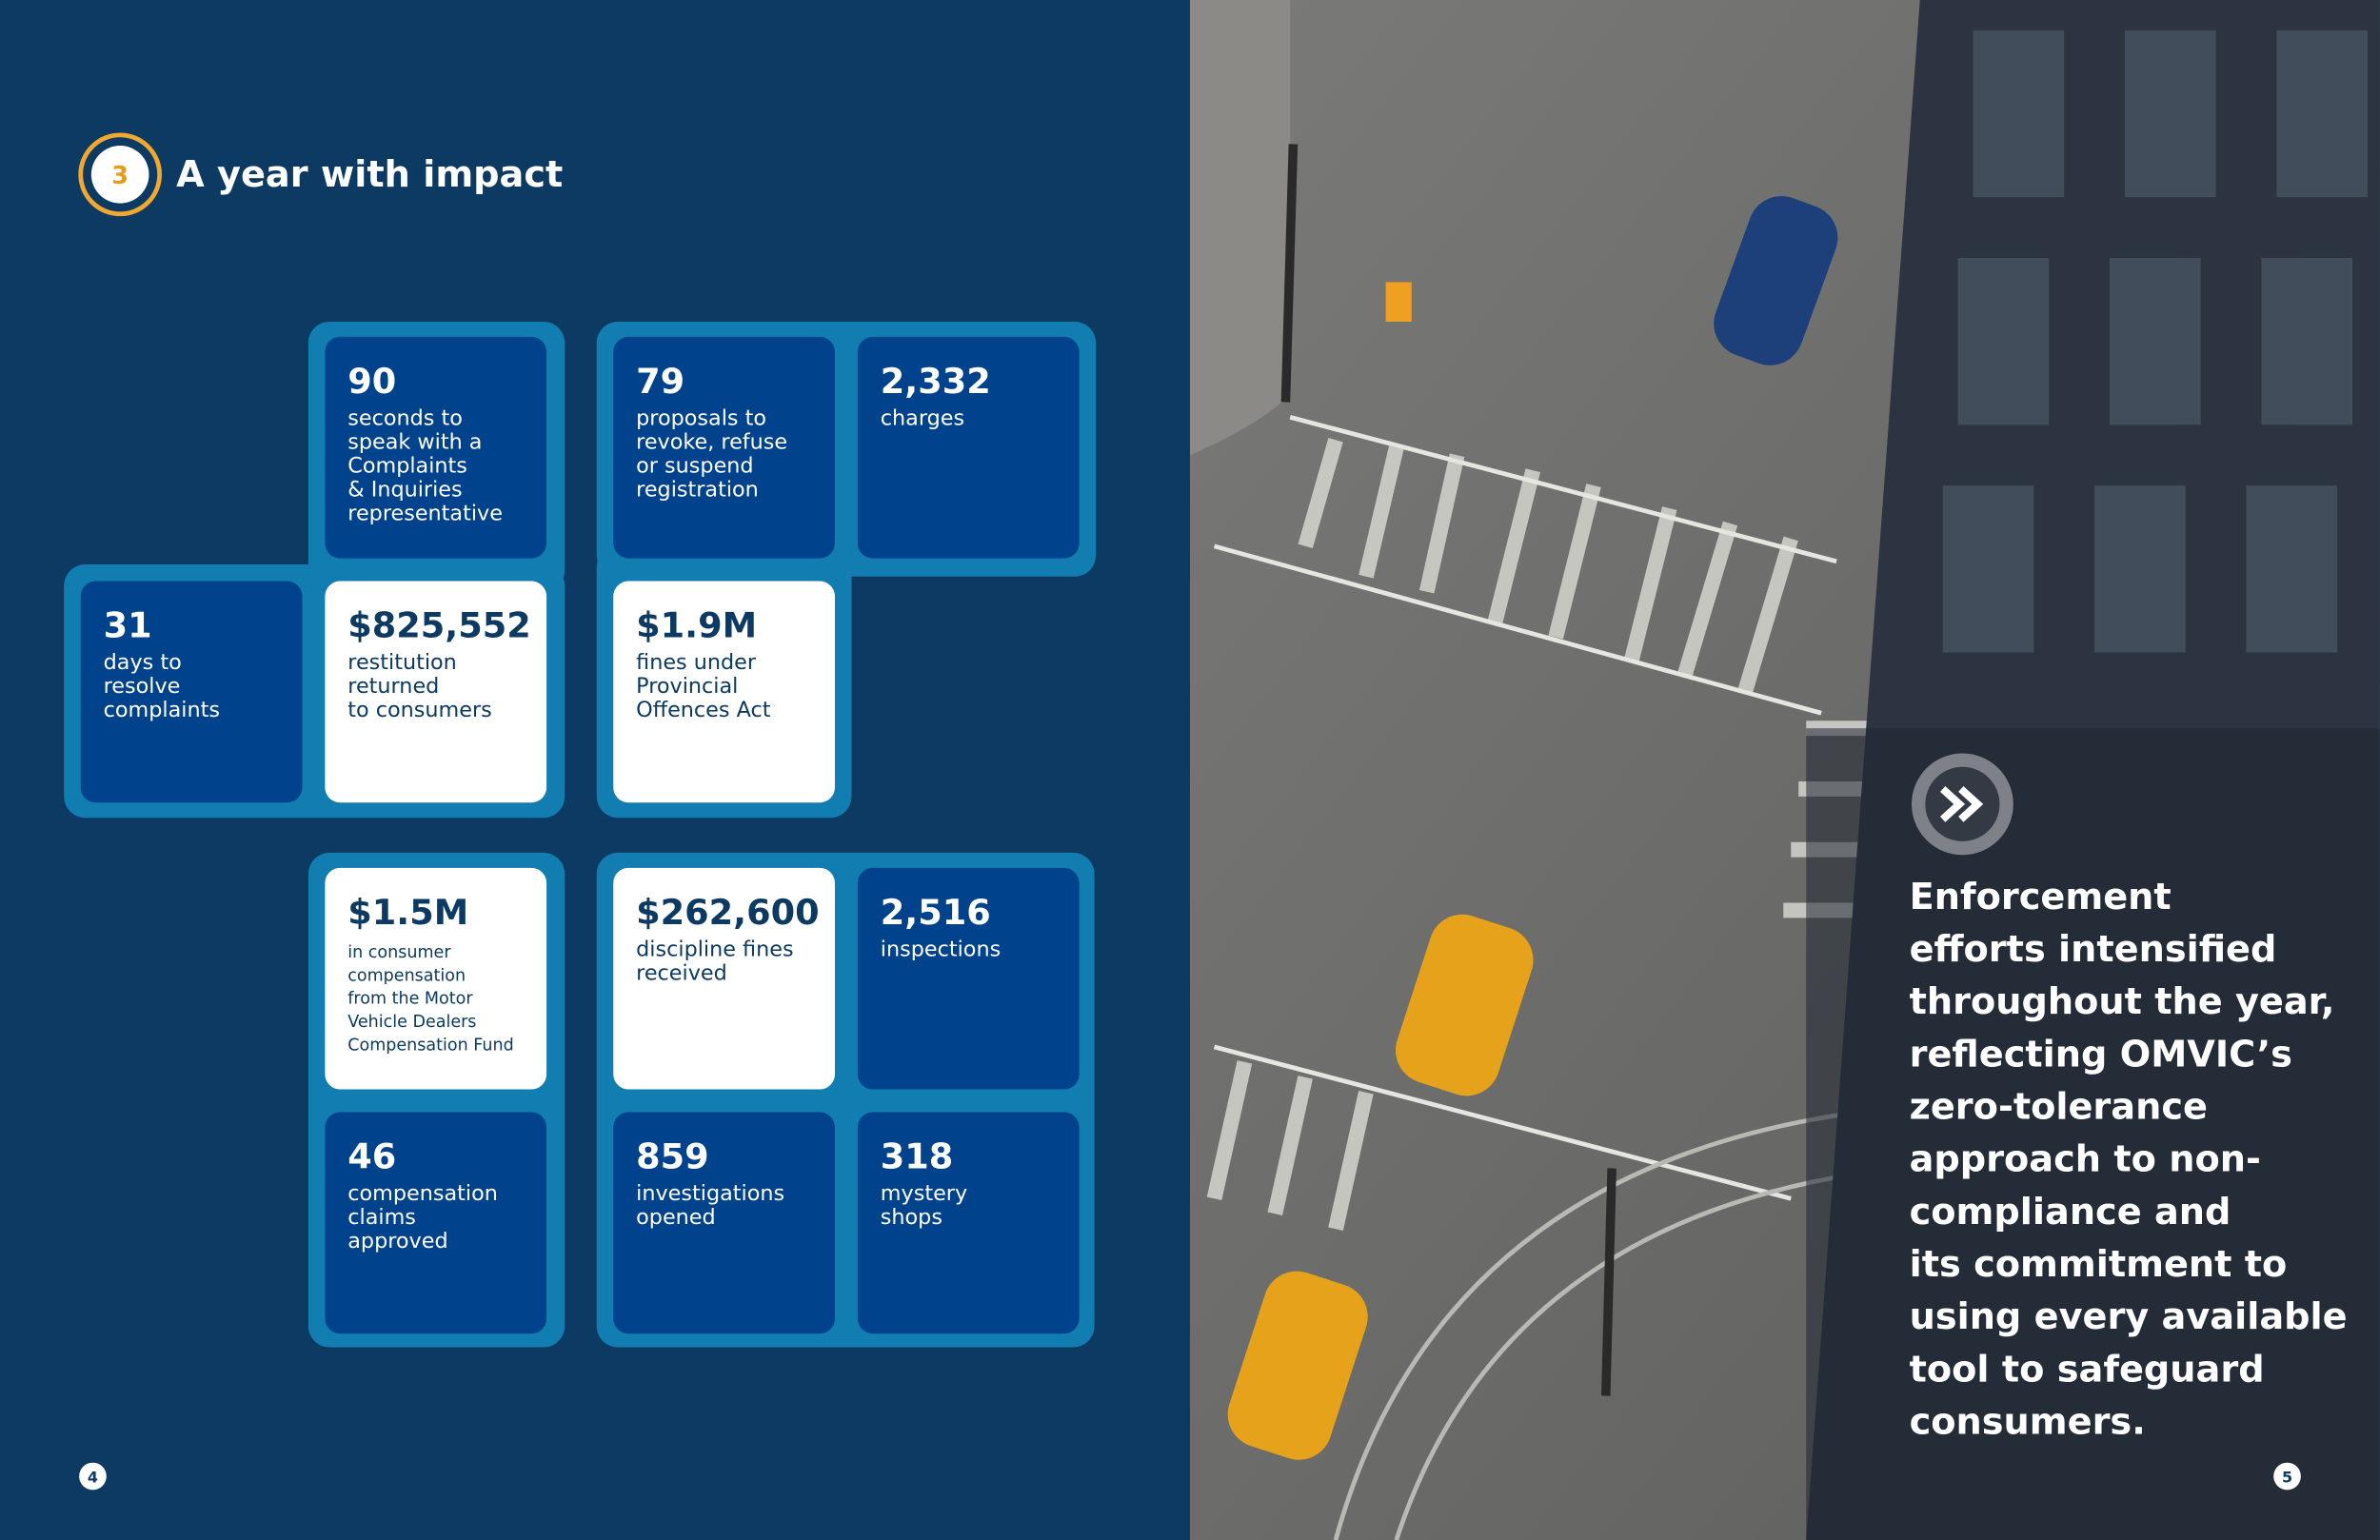 This screenshot has width=2380, height=1540. Describe the element at coordinates (414, 441) in the screenshot. I see `stat-label: speak with a` at that location.